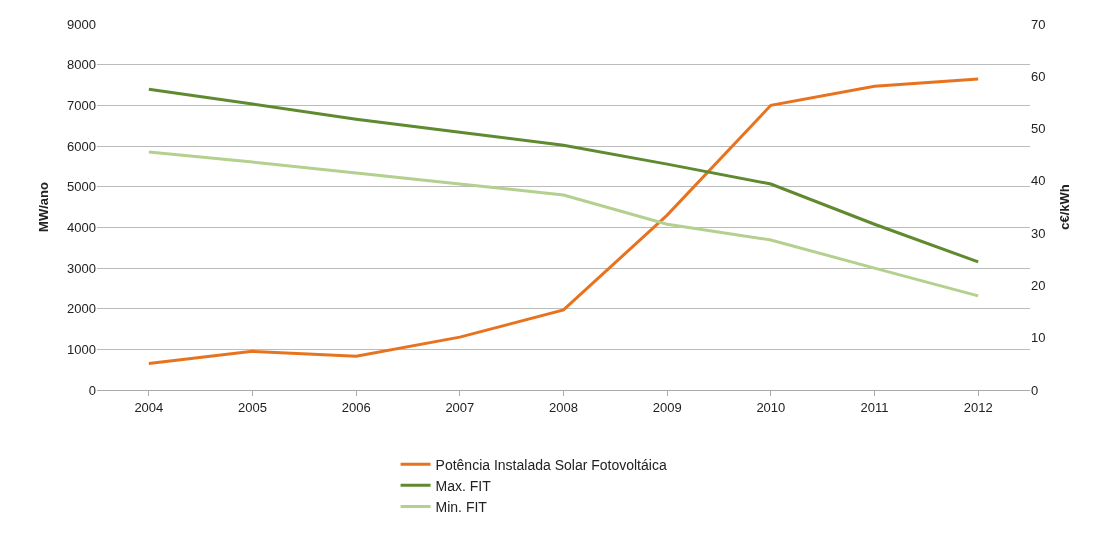 This screenshot has width=1105, height=544. What do you see at coordinates (81, 24) in the screenshot?
I see `y-tick-label: 9000` at bounding box center [81, 24].